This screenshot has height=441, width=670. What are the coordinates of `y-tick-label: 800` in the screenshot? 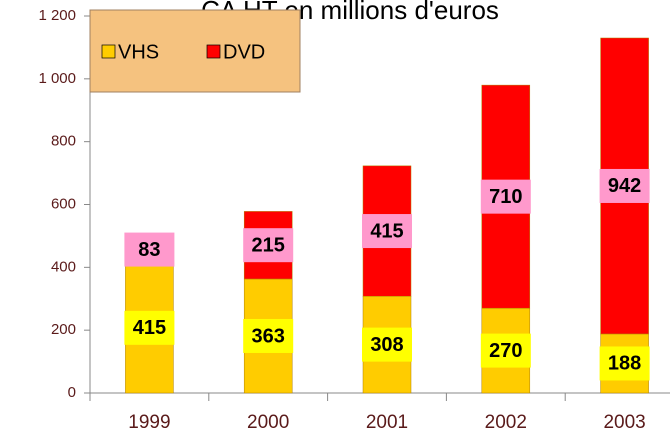 It's located at (63, 141).